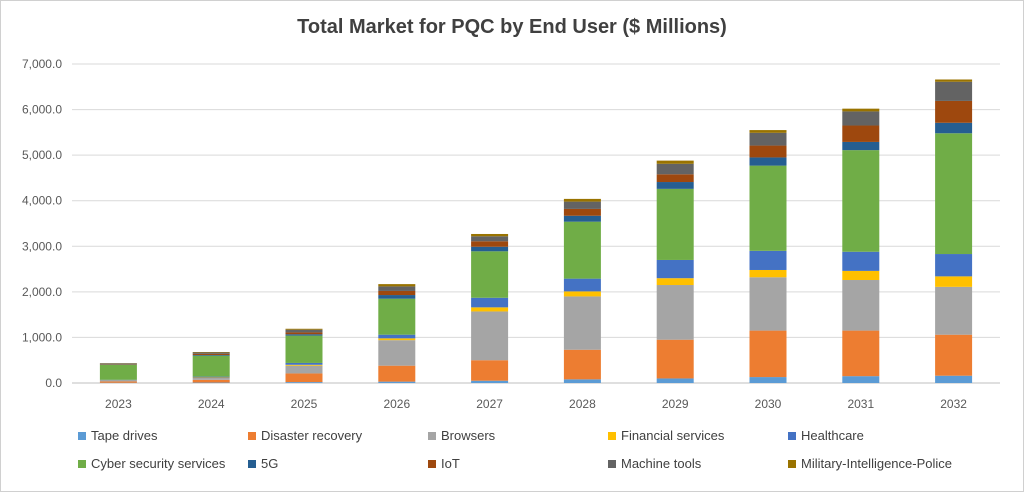 The width and height of the screenshot is (1024, 492). I want to click on x-tick-label: 2023, so click(118, 404).